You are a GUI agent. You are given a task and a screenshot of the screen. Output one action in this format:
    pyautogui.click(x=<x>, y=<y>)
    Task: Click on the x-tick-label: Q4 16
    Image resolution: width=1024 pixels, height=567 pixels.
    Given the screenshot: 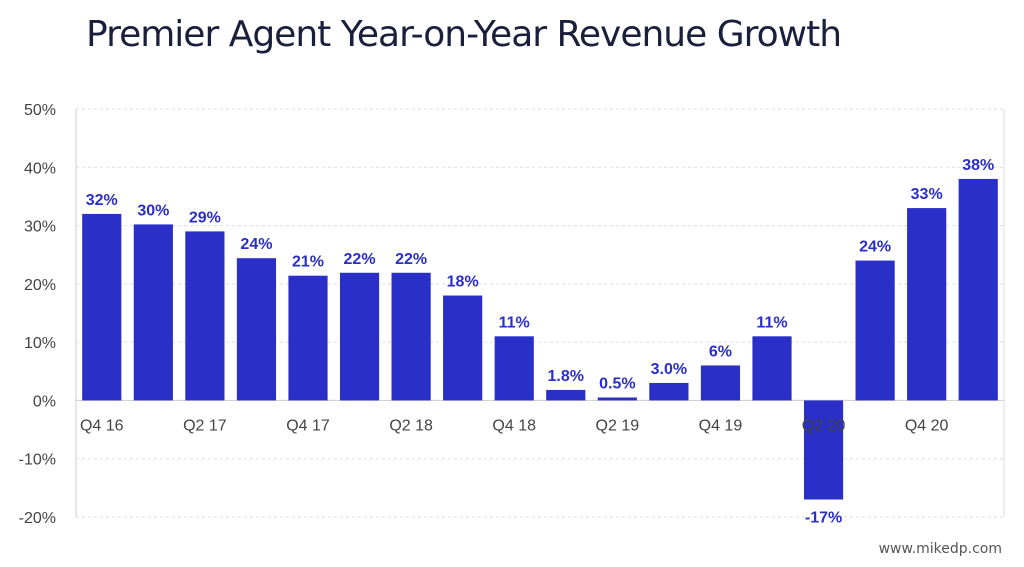 What is the action you would take?
    pyautogui.click(x=102, y=425)
    